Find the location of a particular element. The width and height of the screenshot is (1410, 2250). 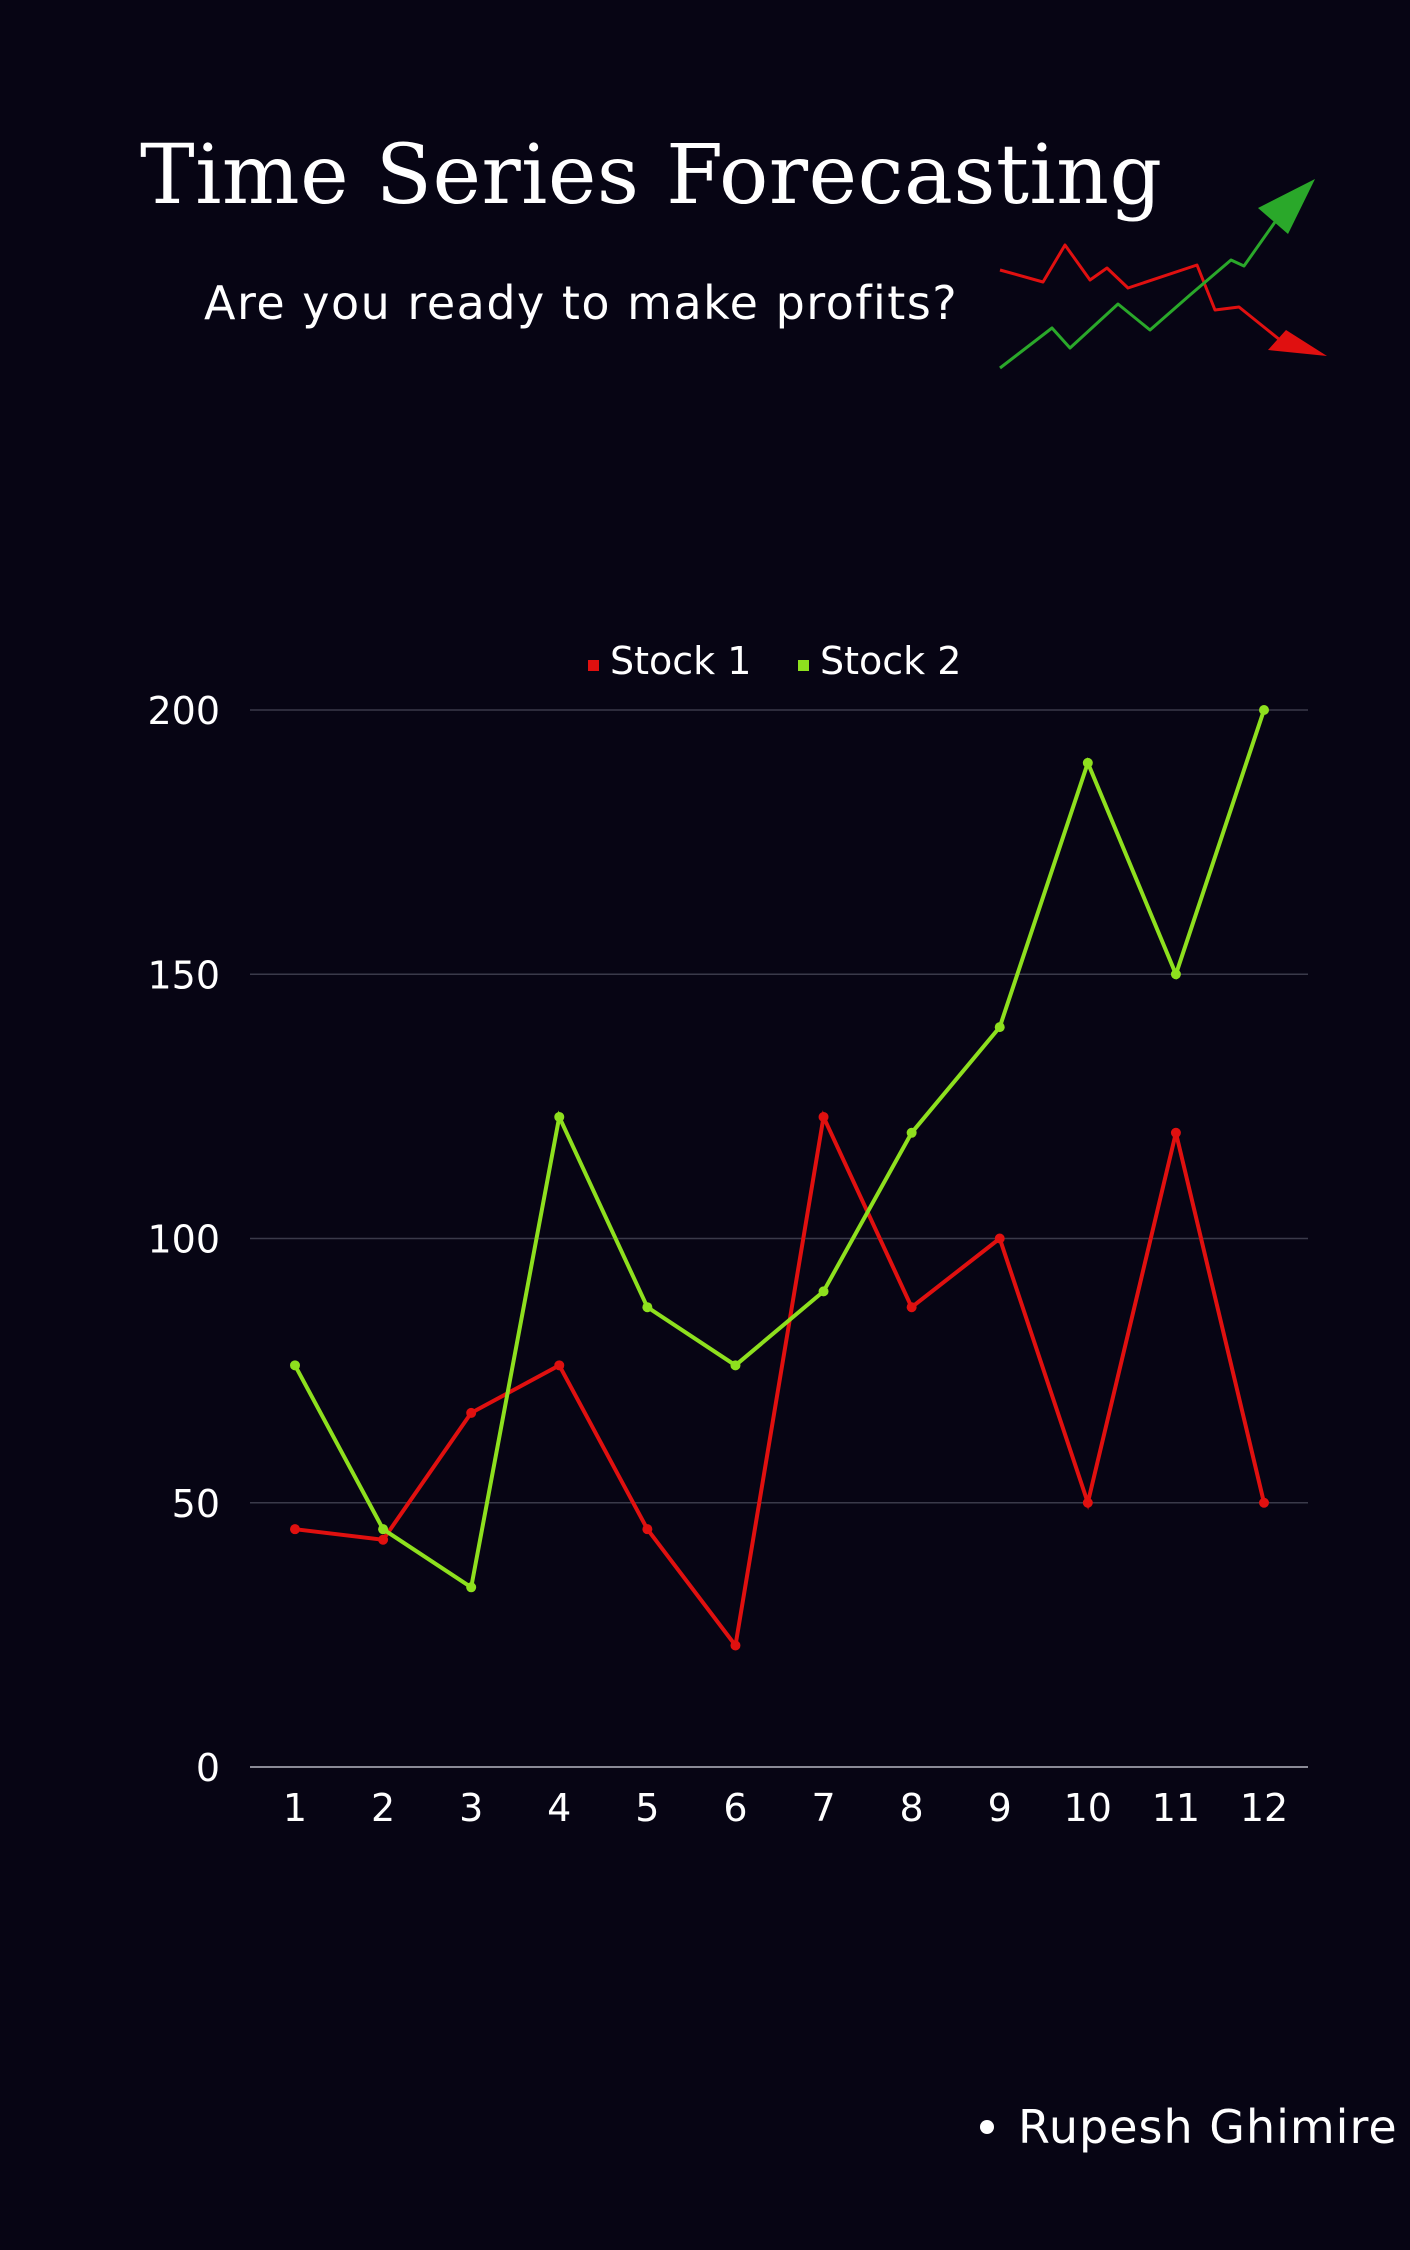

author-credit: Rupesh Ghimire is located at coordinates (1189, 2127).